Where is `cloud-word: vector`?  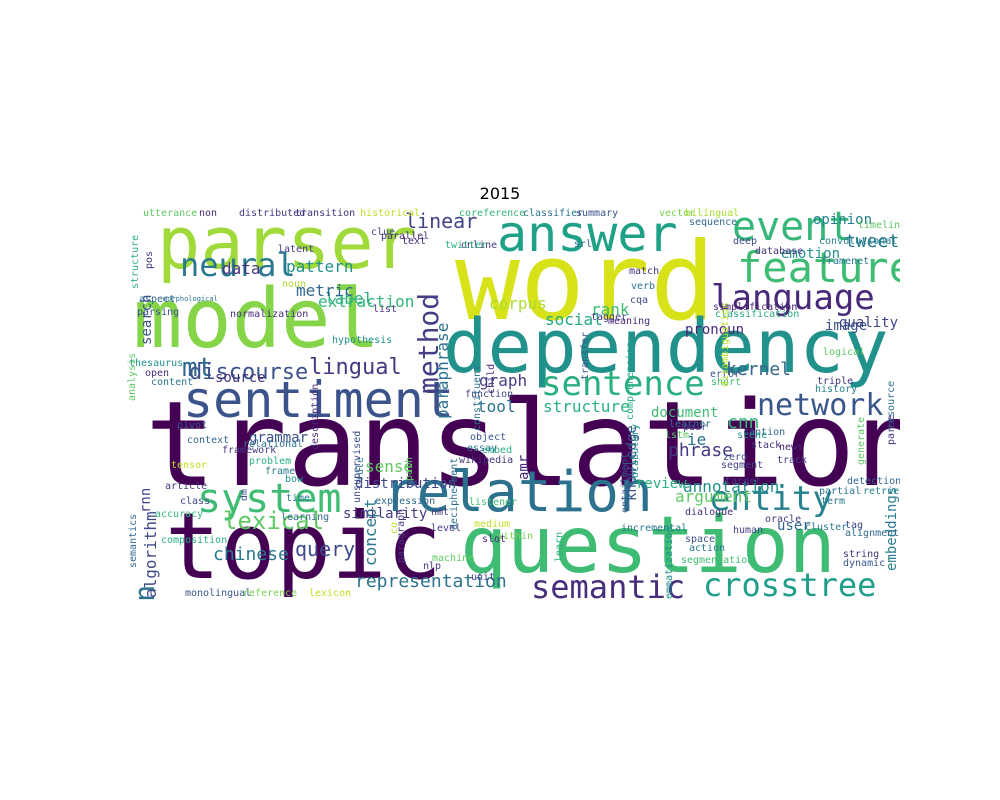
cloud-word: vector is located at coordinates (677, 213).